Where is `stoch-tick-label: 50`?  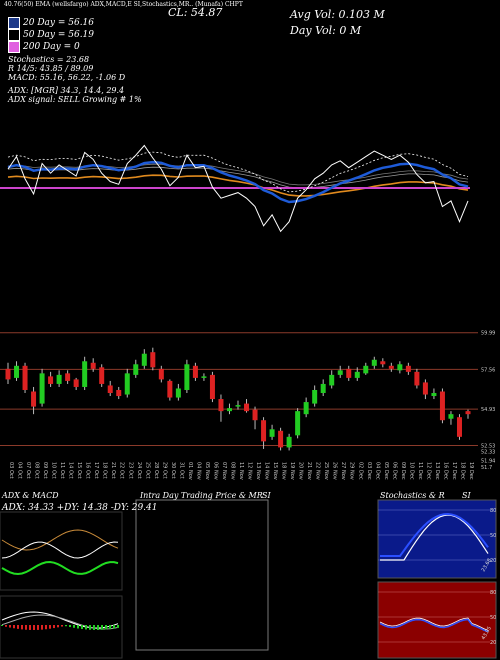
stoch-tick-label: 50 is located at coordinates (493, 536).